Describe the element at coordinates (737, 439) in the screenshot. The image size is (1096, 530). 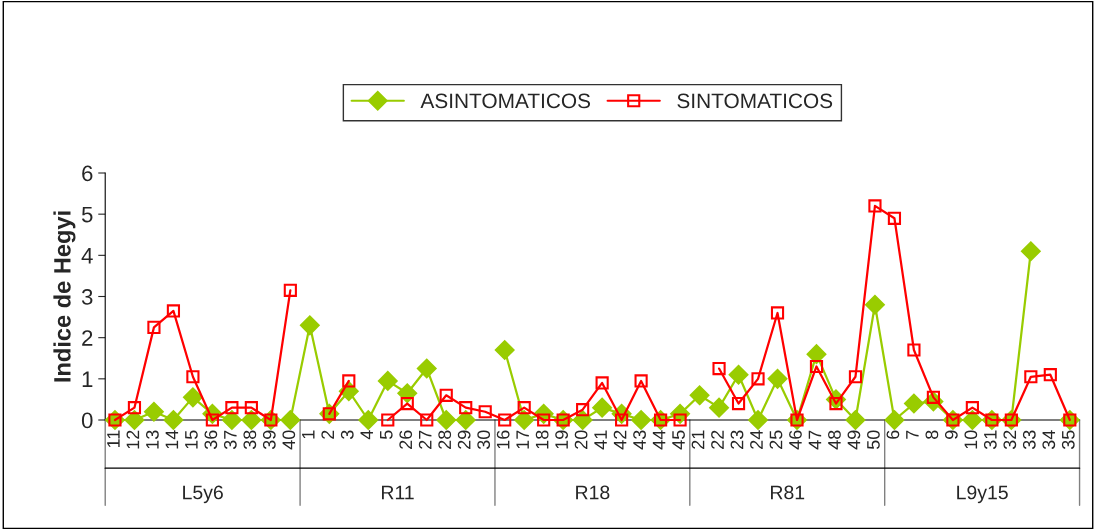
I see `x-tick-label: 23` at that location.